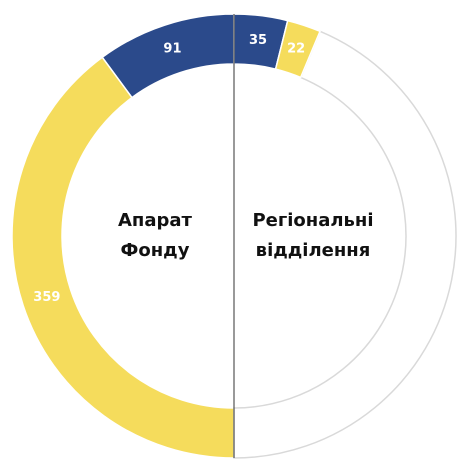 The width and height of the screenshot is (460, 459). Describe the element at coordinates (155, 235) in the screenshot. I see `half-title: Апарат Фонду` at that location.